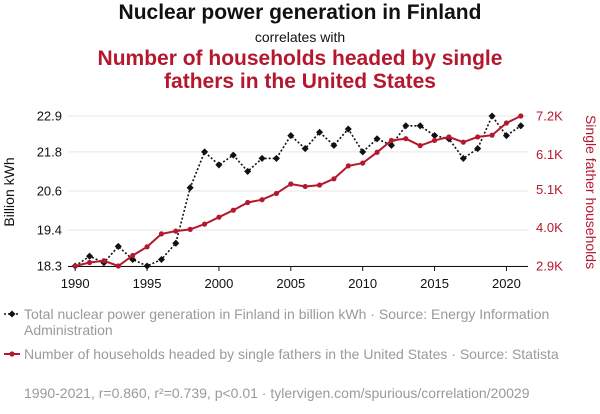  Describe the element at coordinates (12, 354) in the screenshot. I see `legend-fathers-swatch-marker` at that location.